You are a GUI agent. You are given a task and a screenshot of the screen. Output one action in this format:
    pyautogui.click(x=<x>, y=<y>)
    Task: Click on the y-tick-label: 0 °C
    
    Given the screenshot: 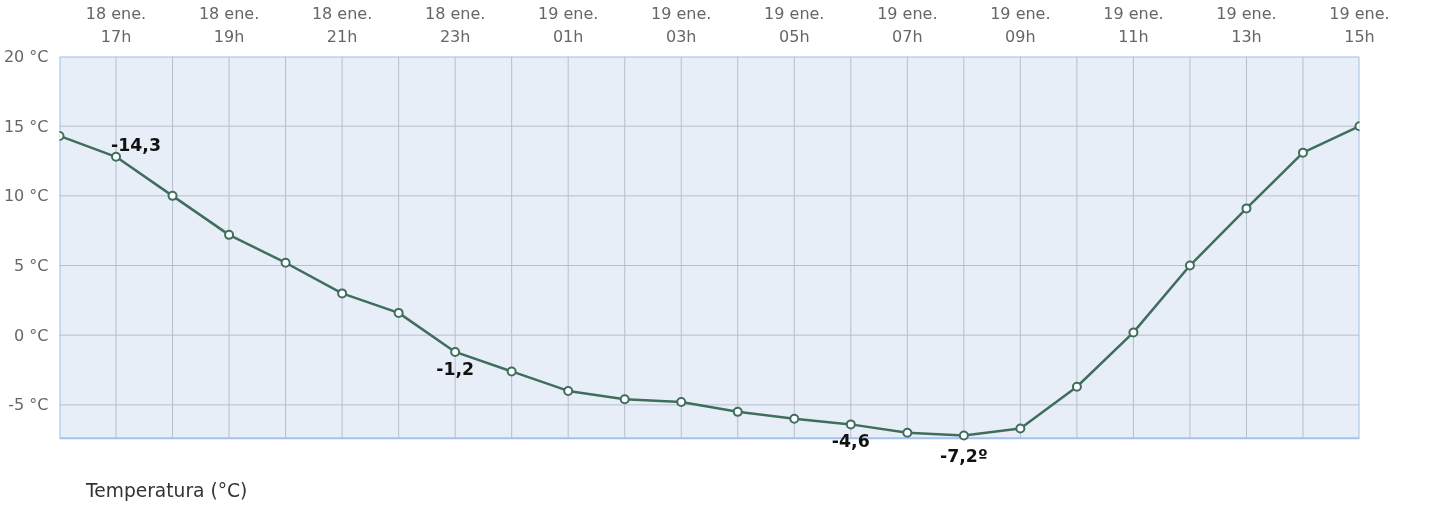 What is the action you would take?
    pyautogui.click(x=31, y=335)
    